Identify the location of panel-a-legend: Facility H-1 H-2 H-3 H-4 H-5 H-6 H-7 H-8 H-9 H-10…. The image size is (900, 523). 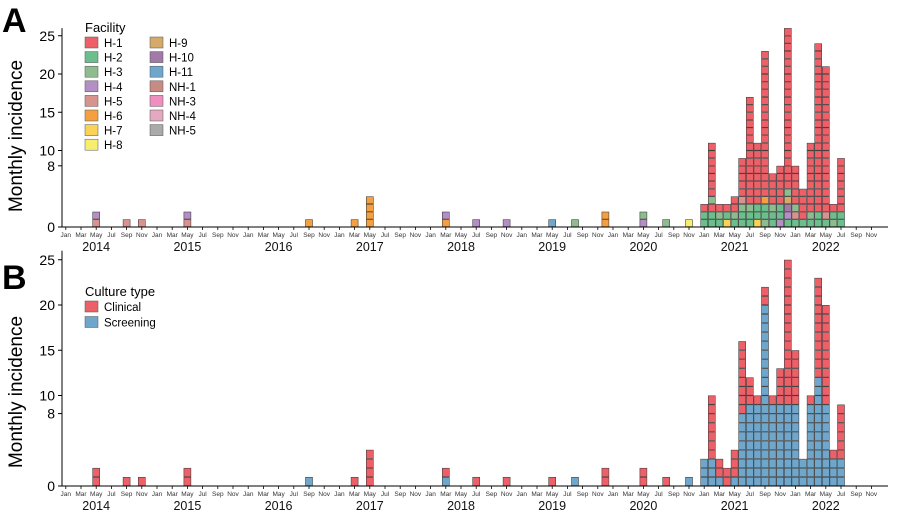
(140, 86).